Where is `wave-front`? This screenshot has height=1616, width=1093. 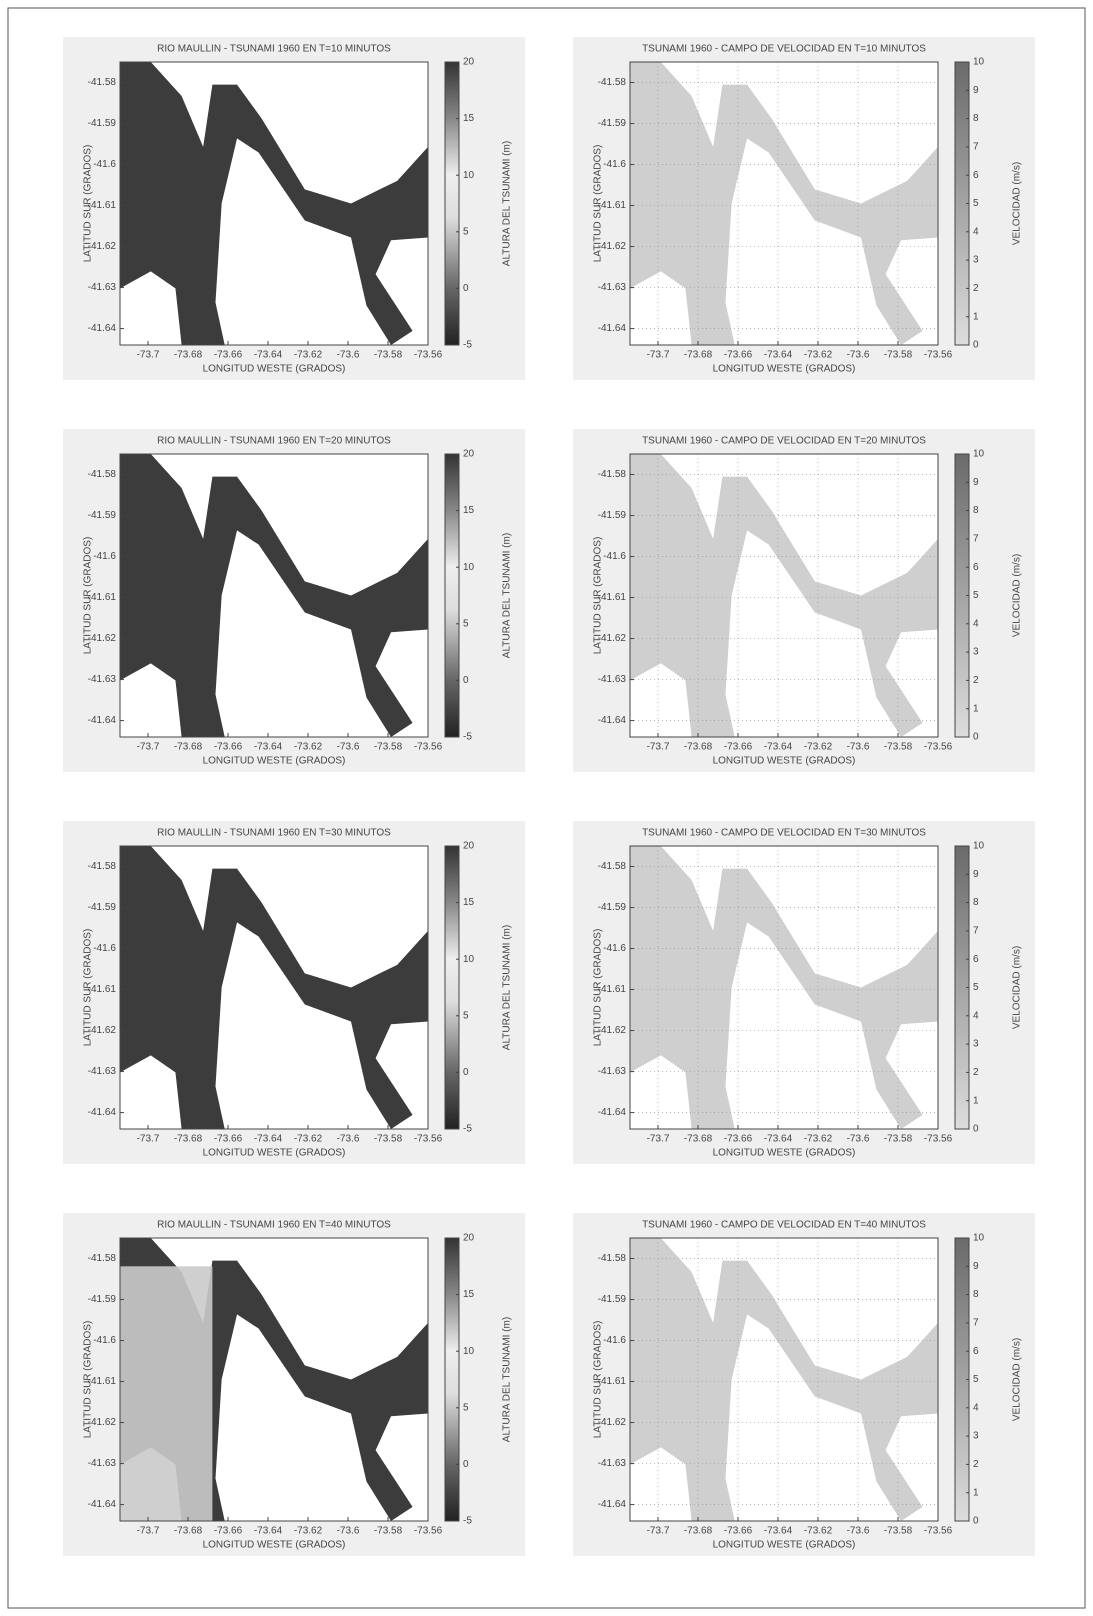
wave-front is located at coordinates (166, 1393).